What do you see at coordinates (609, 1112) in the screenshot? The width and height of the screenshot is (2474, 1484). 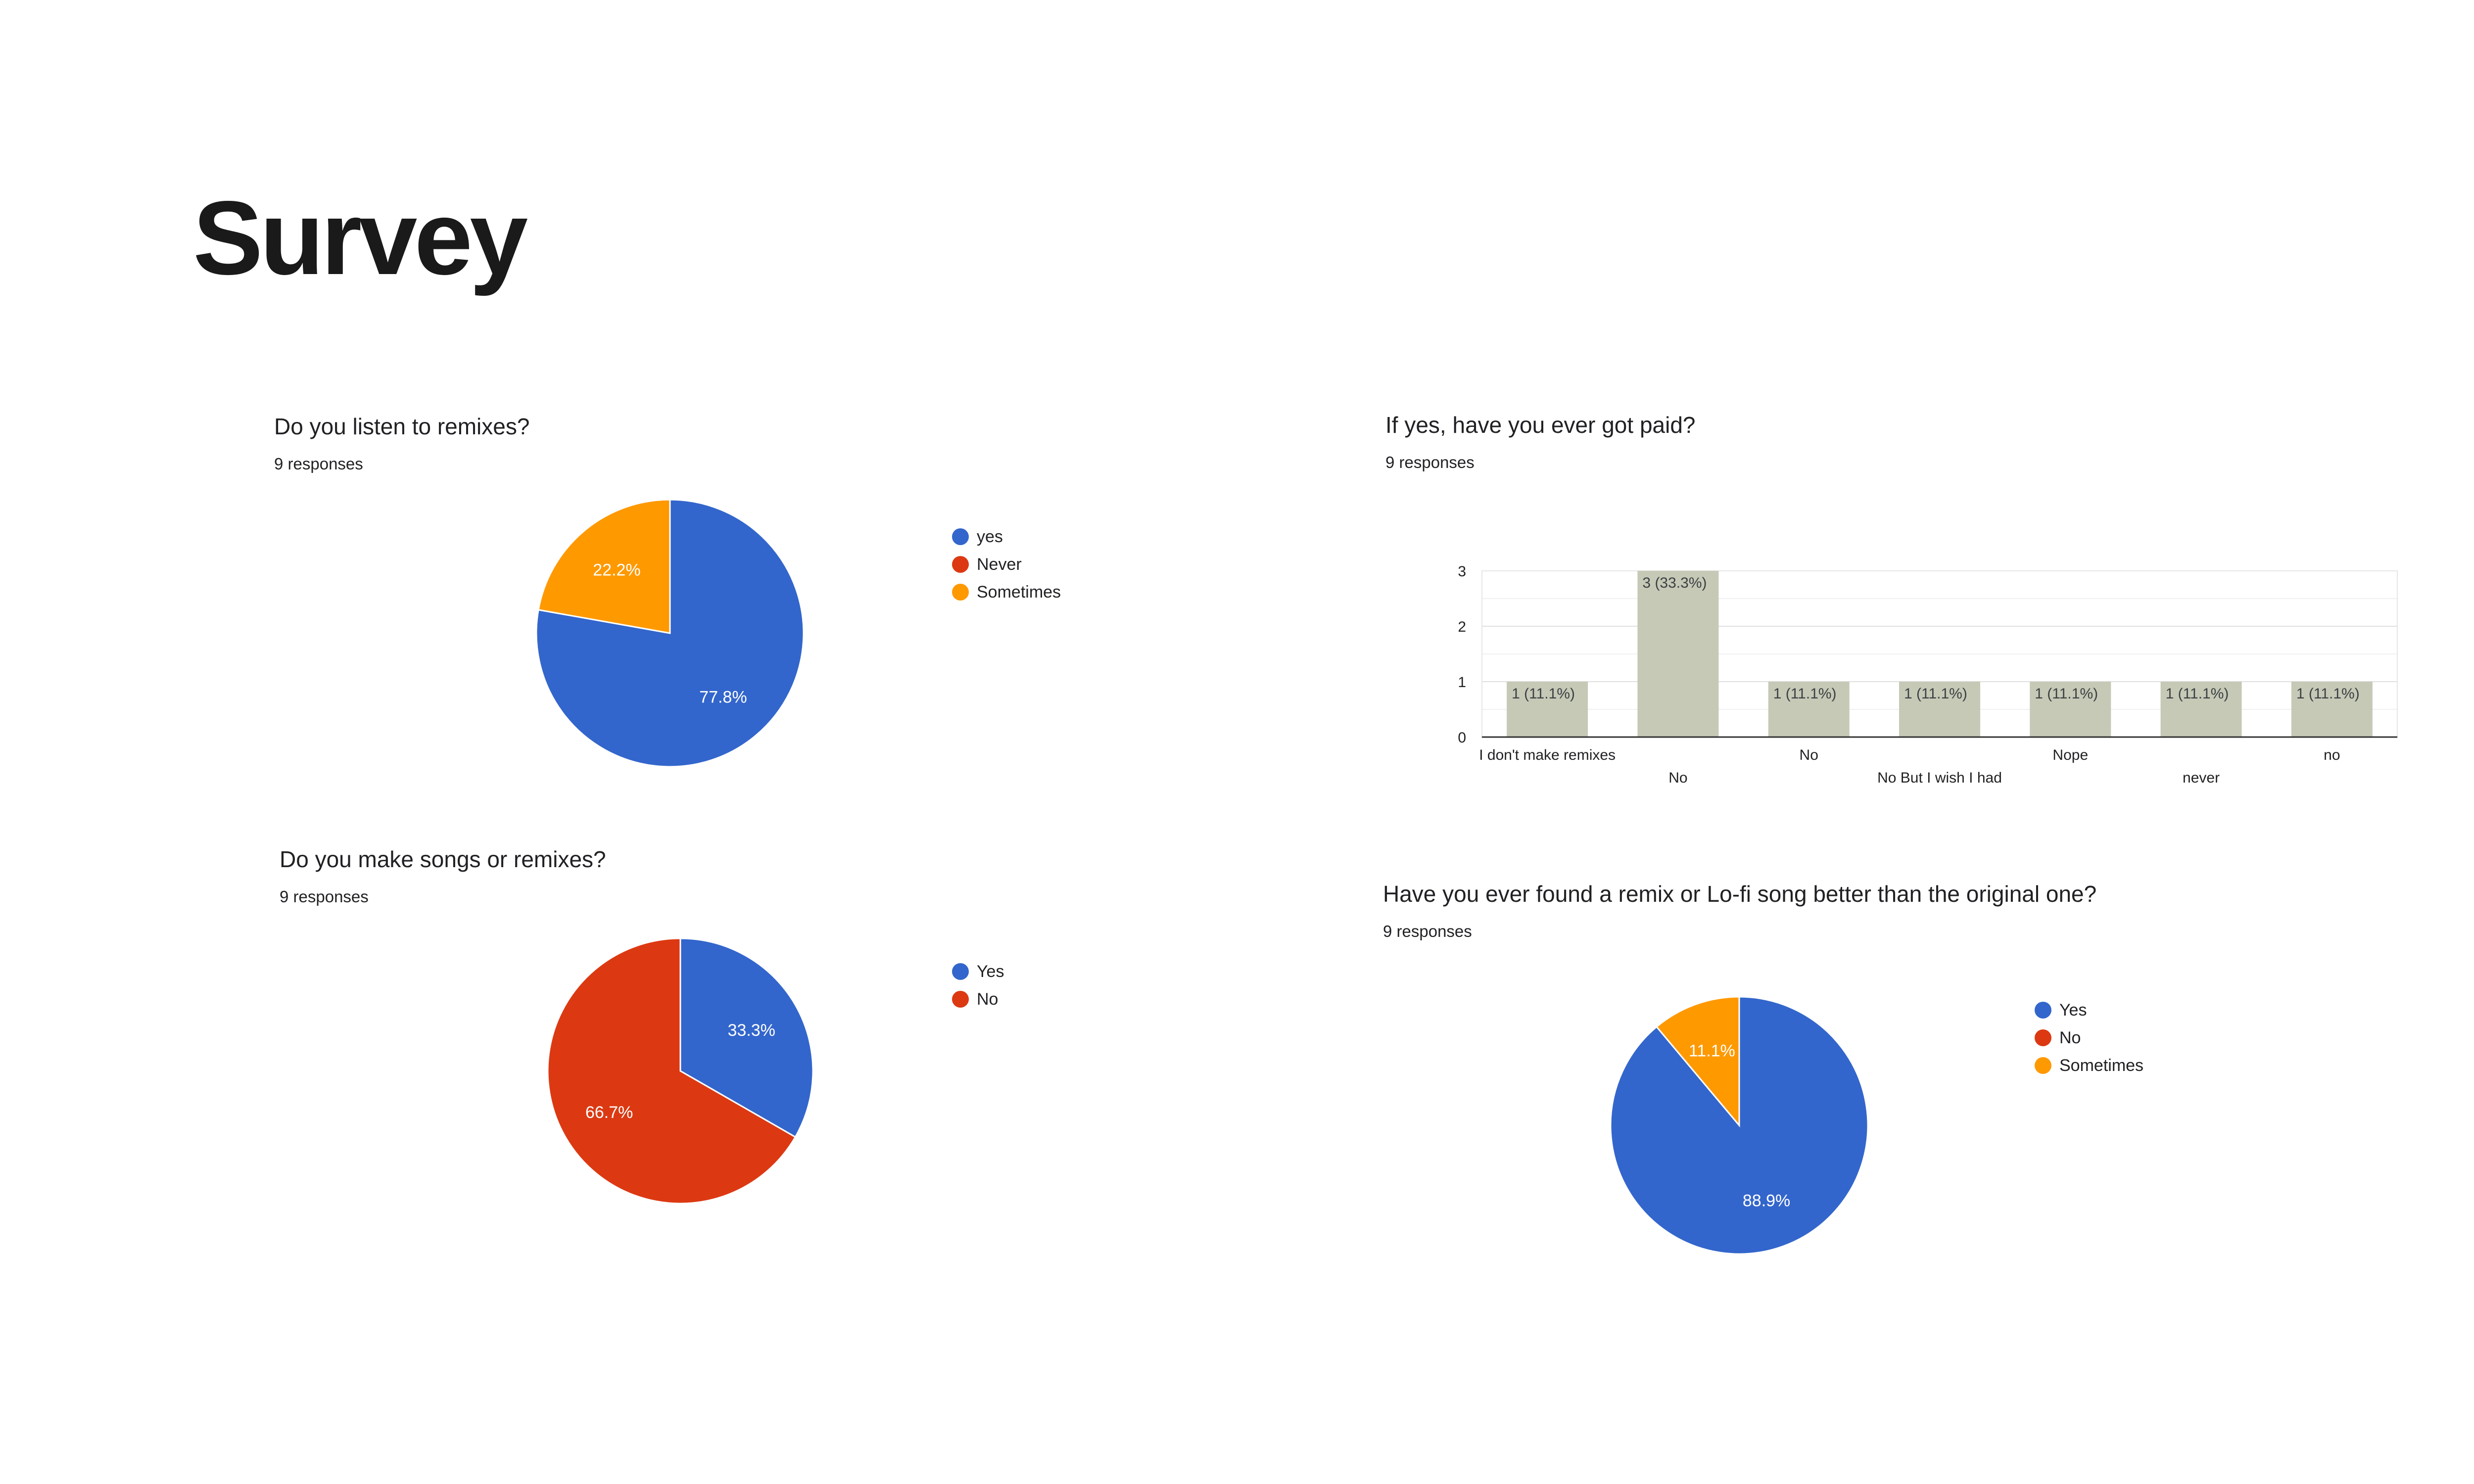 I see `slice-label: 66.7%` at bounding box center [609, 1112].